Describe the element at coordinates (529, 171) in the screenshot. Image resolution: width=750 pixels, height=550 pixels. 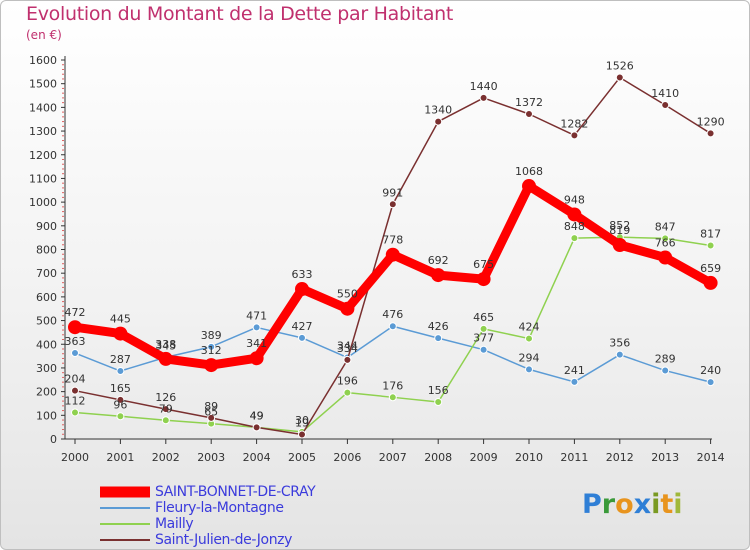
I see `data-label: 1068` at that location.